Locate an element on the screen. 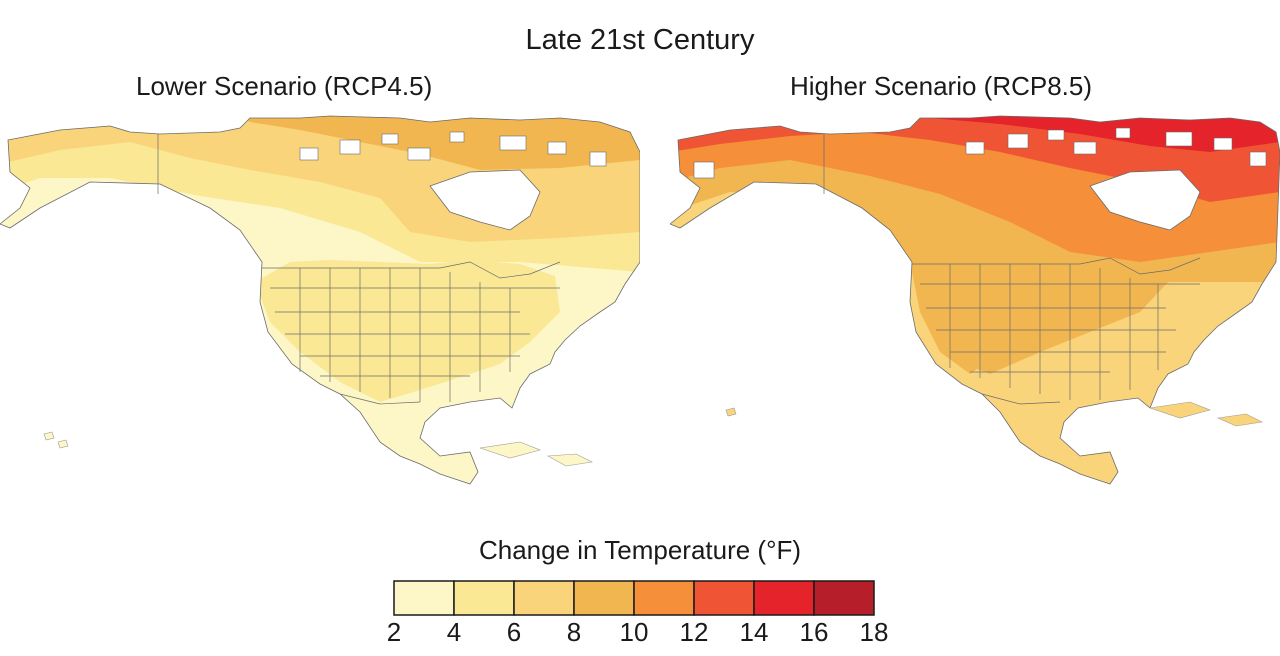 The width and height of the screenshot is (1280, 656). higher-arctic-gaps is located at coordinates (980, 153).